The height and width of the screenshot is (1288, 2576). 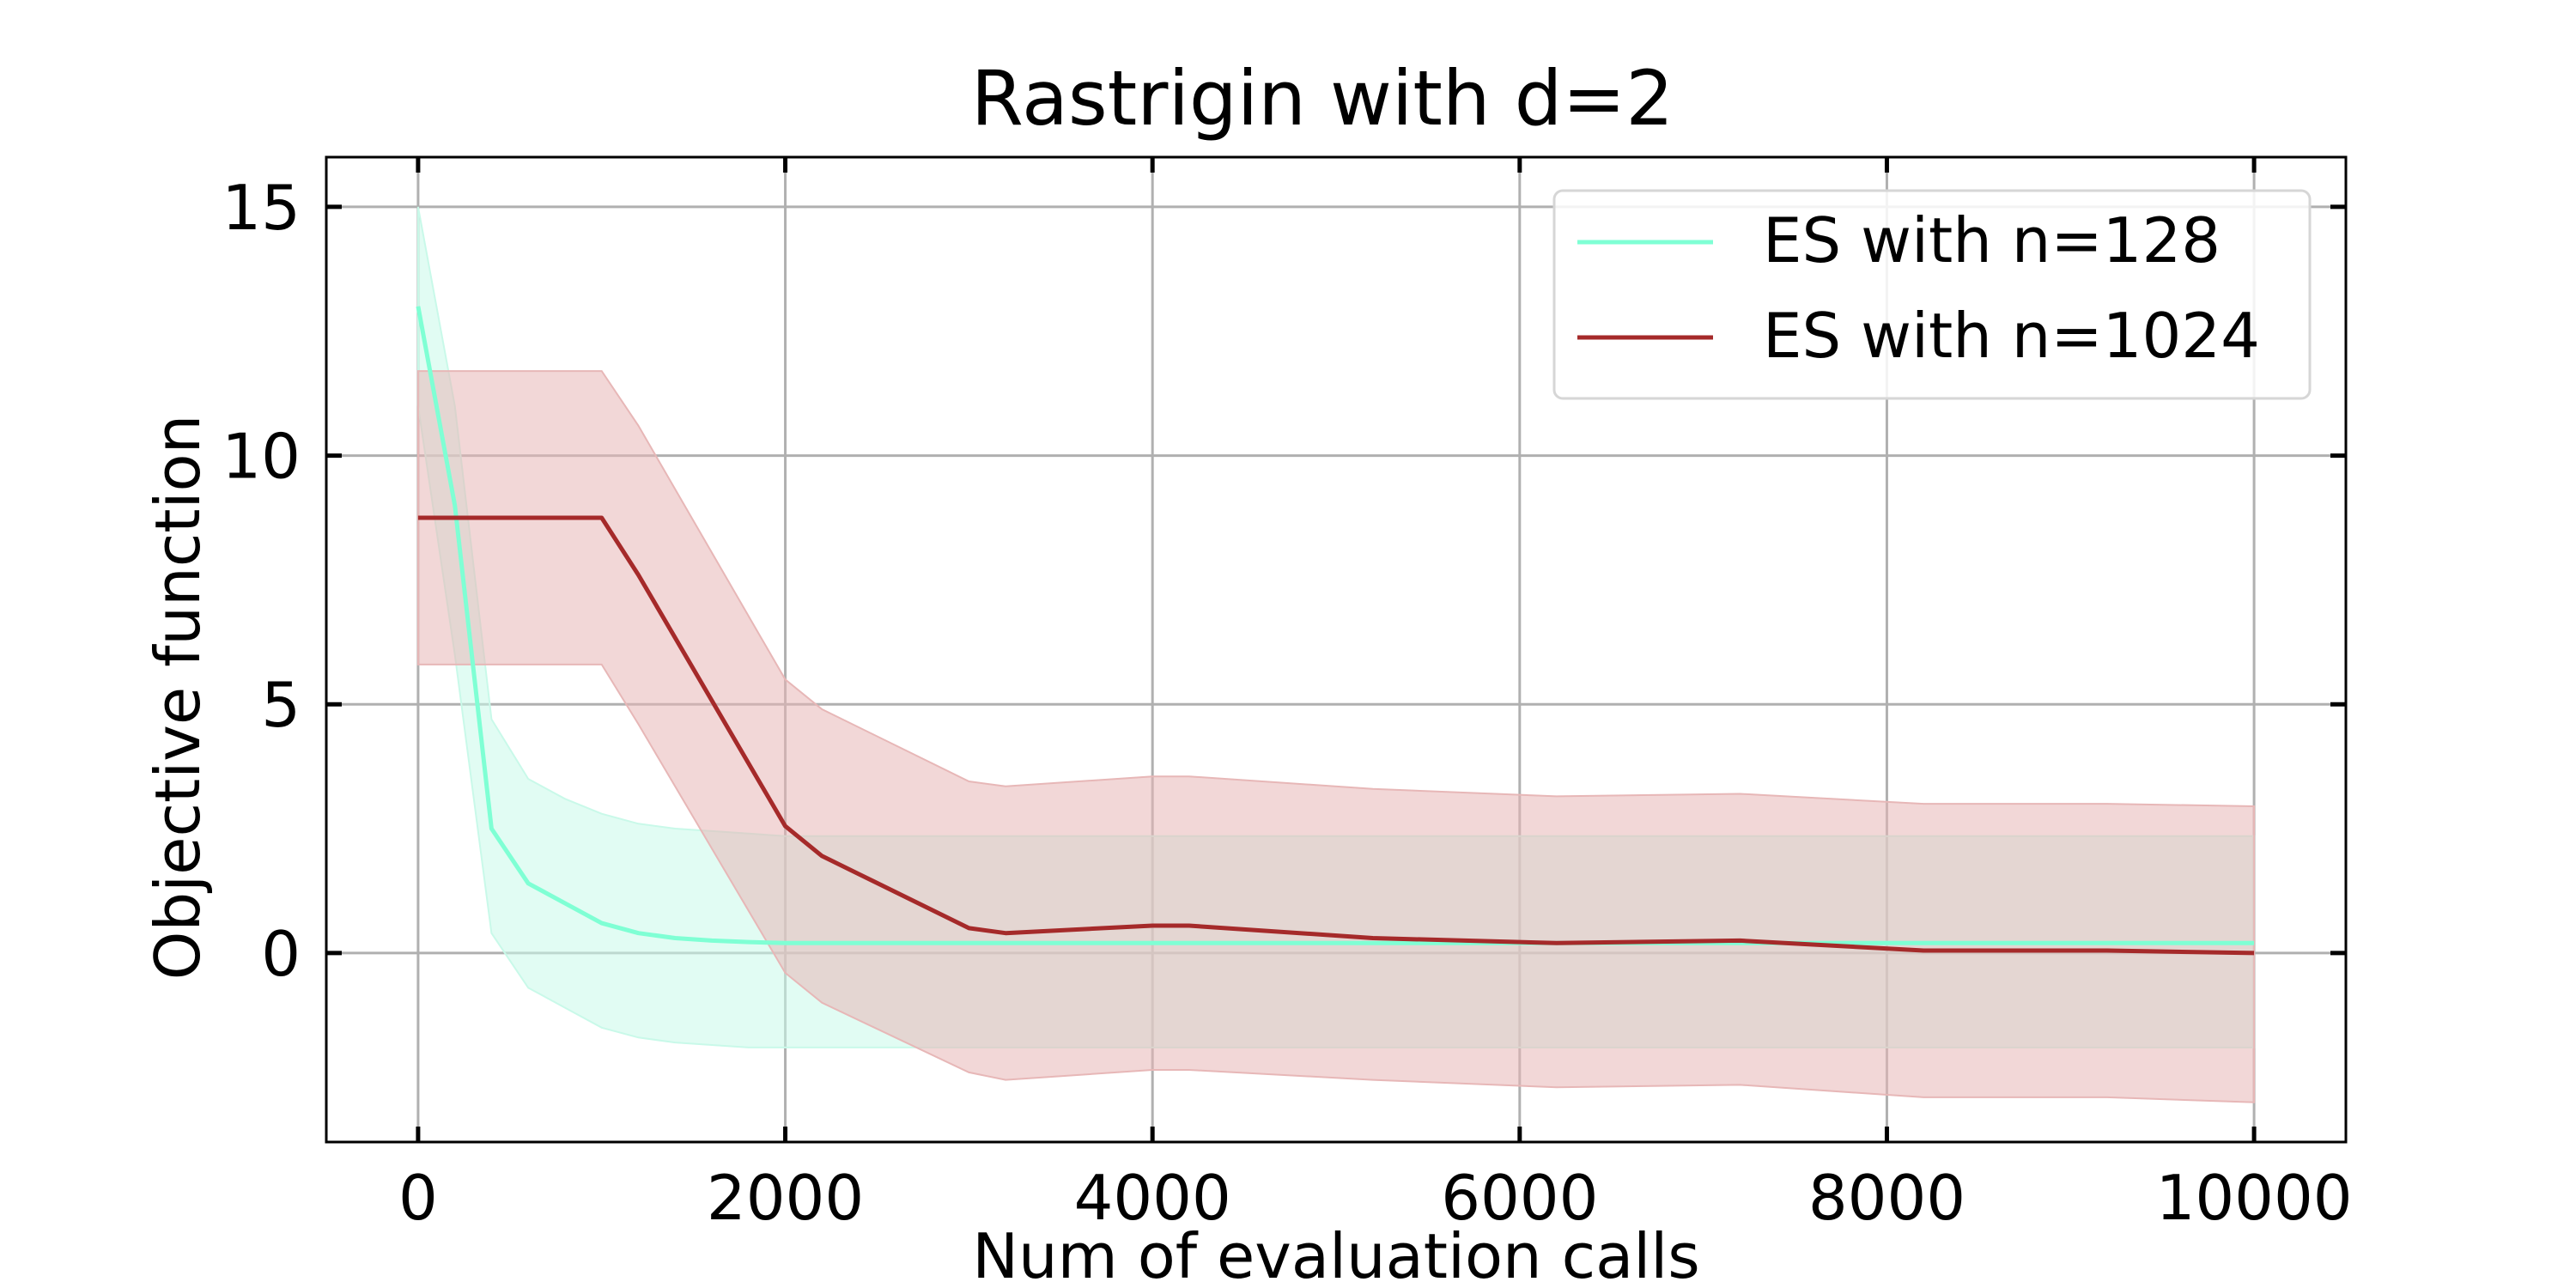 What do you see at coordinates (1336, 1254) in the screenshot?
I see `x-axis-label: Num of evaluation calls` at bounding box center [1336, 1254].